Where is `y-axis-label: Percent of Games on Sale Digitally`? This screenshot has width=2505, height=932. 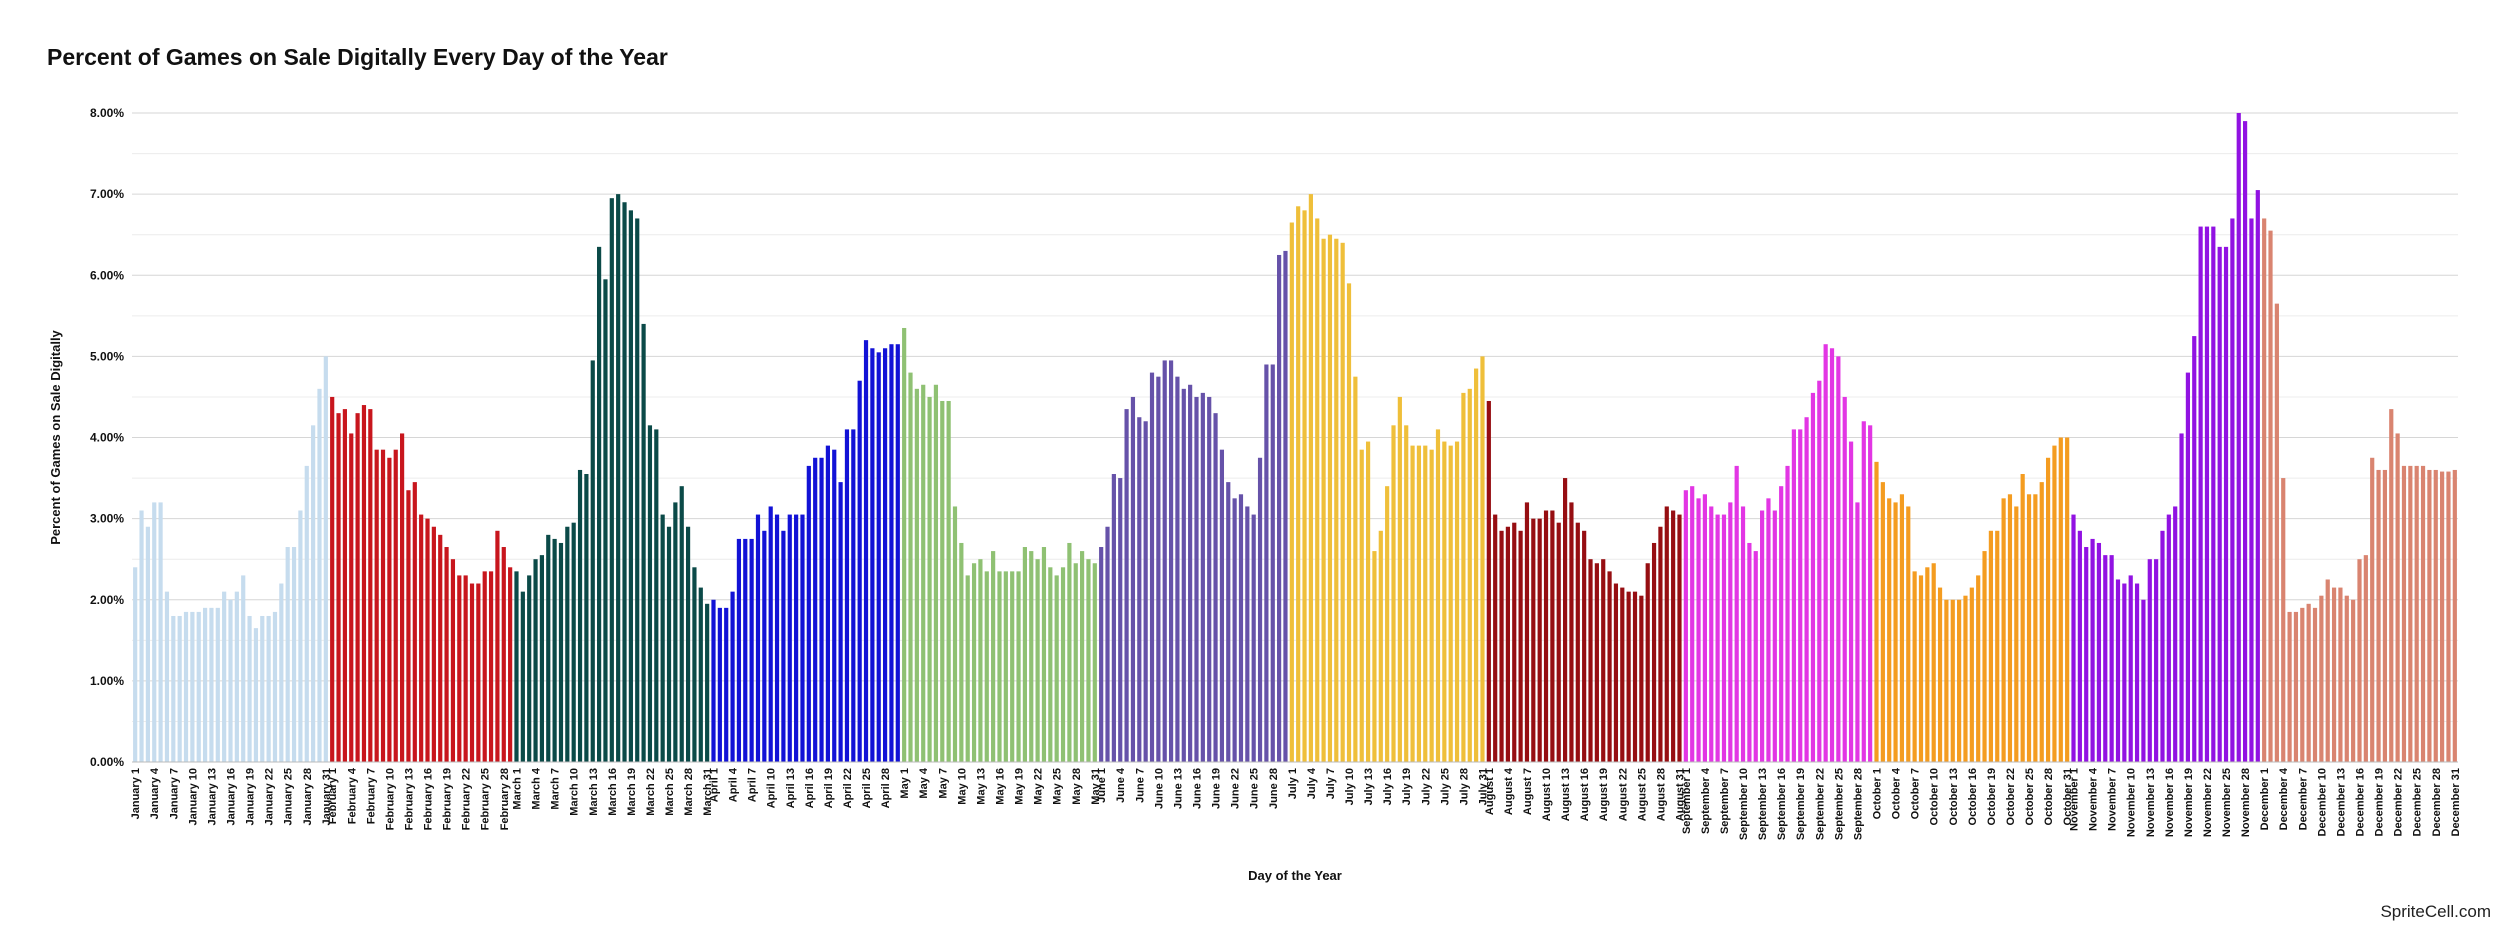
y-axis-label: Percent of Games on Sale Digitally is located at coordinates (55, 436).